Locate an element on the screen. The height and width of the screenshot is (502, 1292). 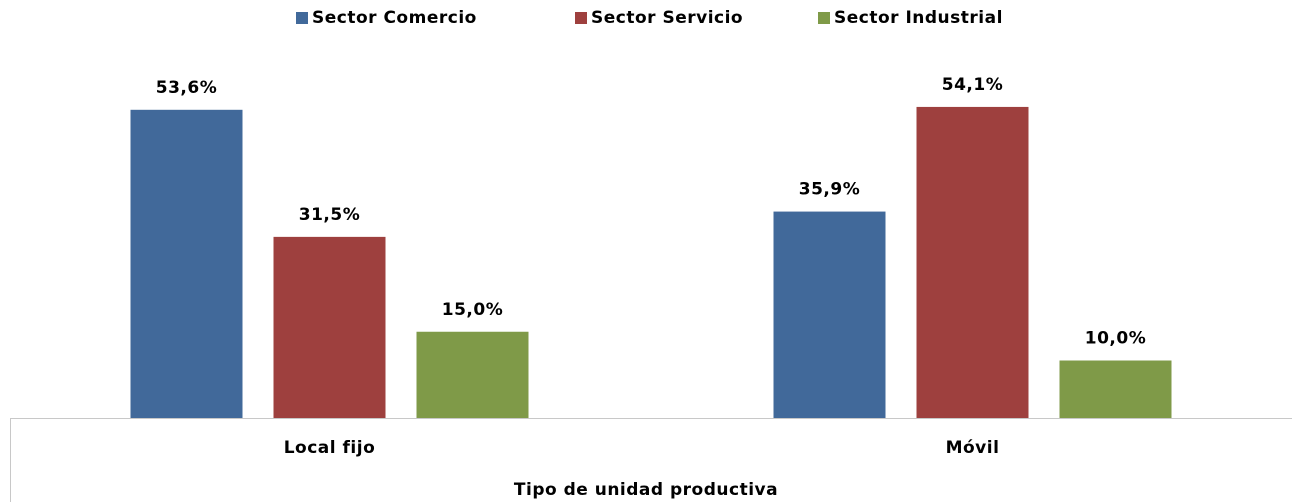
legend-label: Sector Industrial is located at coordinates (918, 18).